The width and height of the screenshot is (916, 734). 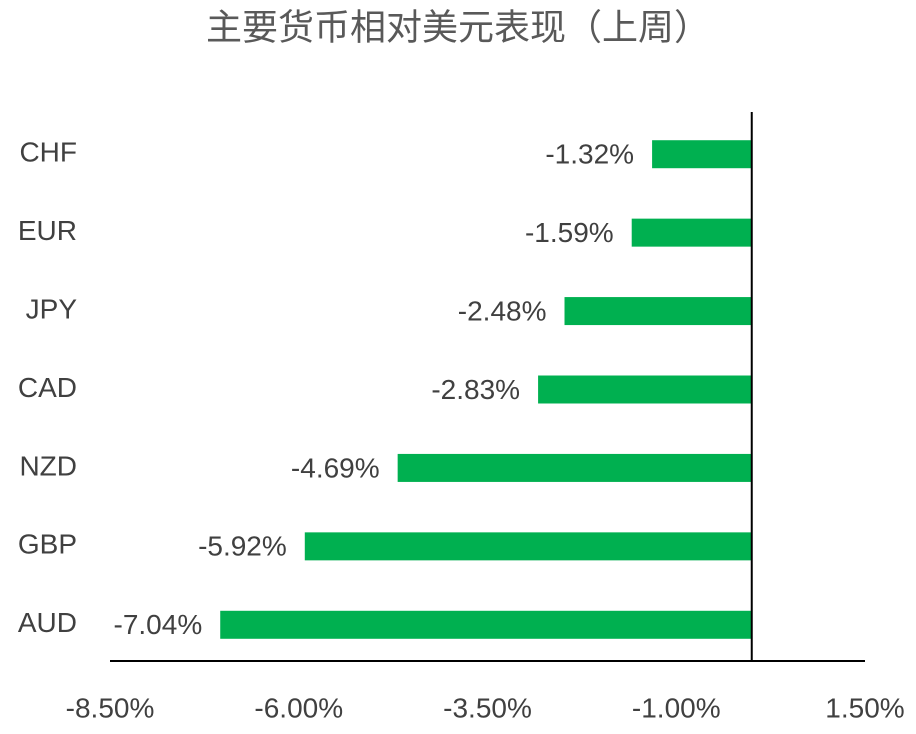 What do you see at coordinates (487, 707) in the screenshot?
I see `x-tick-label: -3.50%` at bounding box center [487, 707].